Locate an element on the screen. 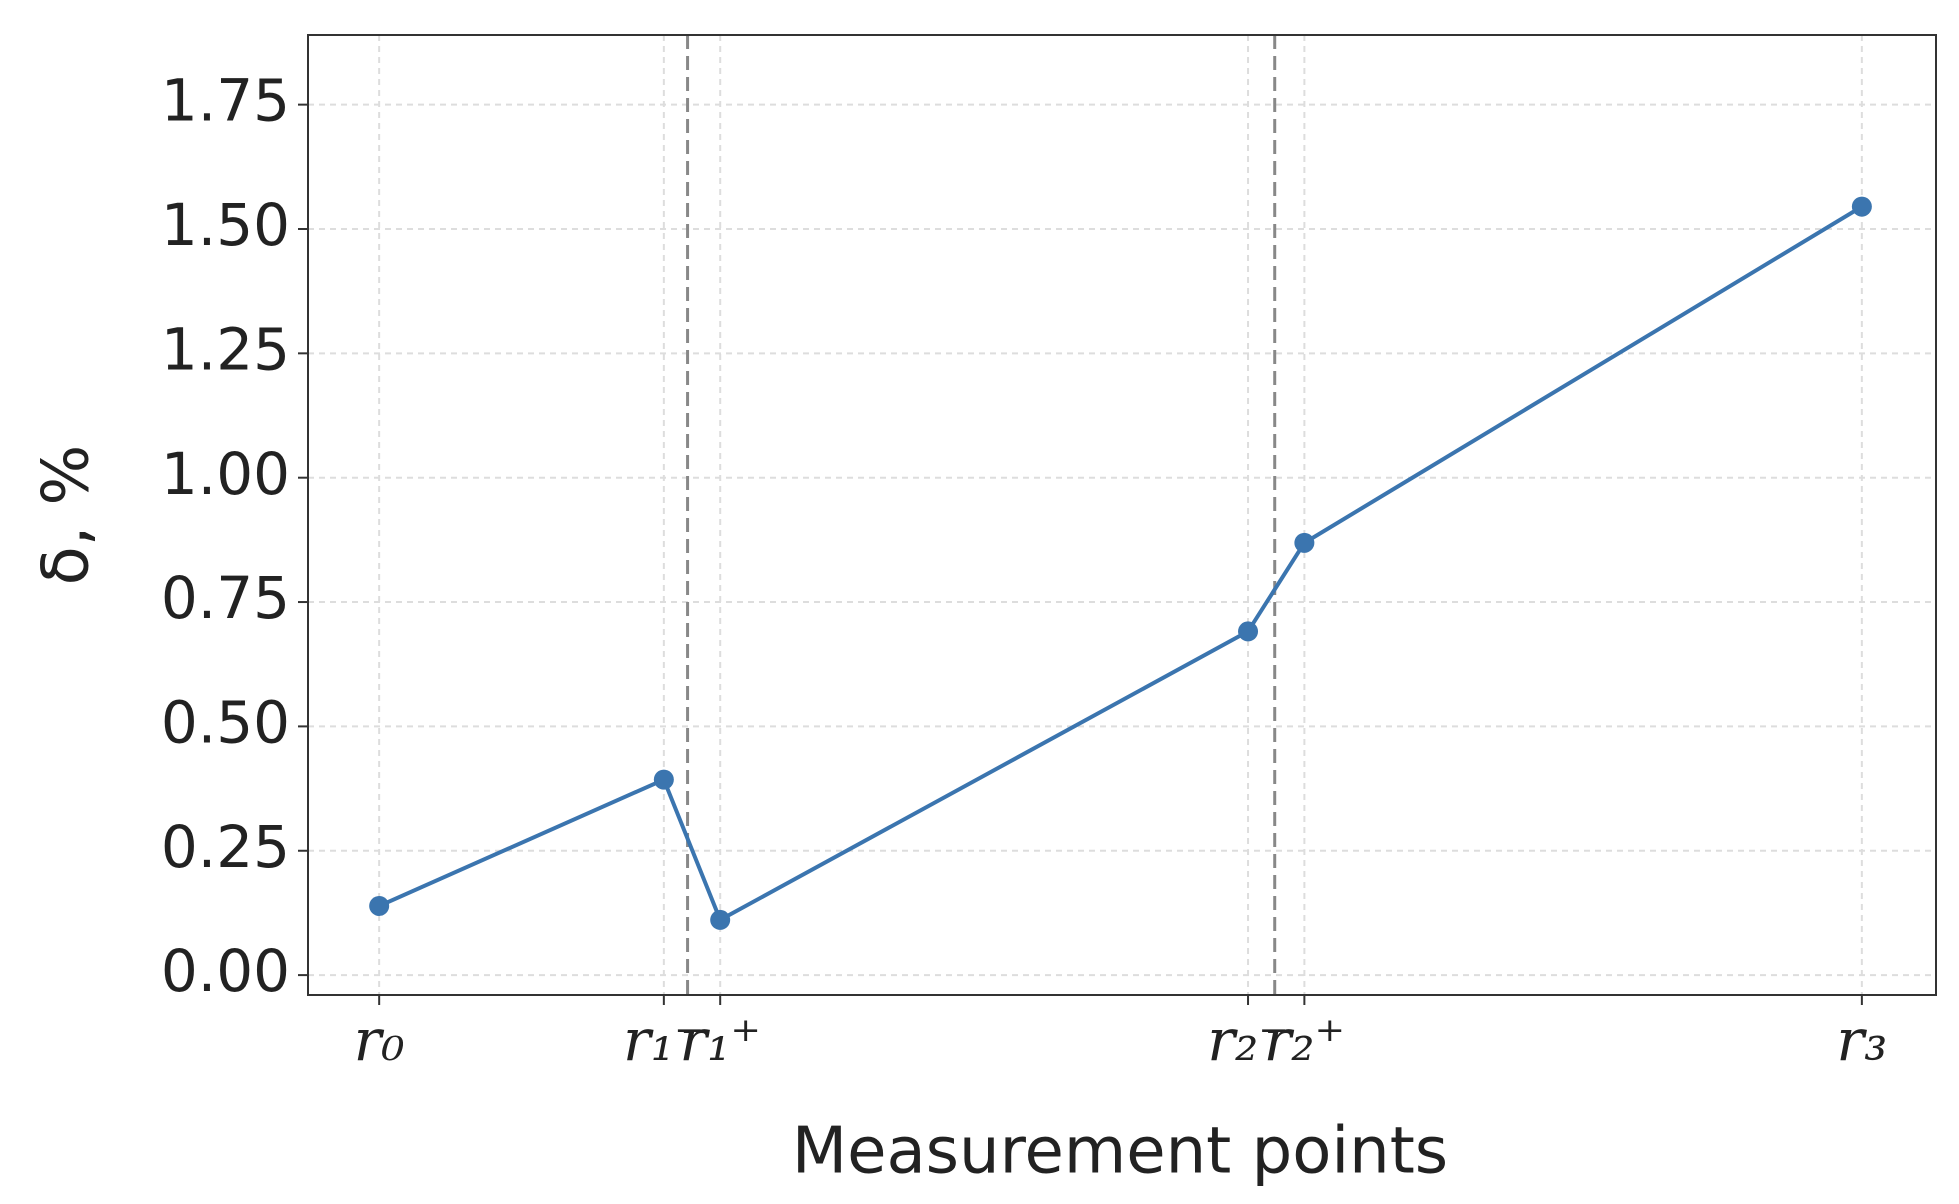 The height and width of the screenshot is (1204, 1959). y-tick-label: 0.00 is located at coordinates (225, 971).